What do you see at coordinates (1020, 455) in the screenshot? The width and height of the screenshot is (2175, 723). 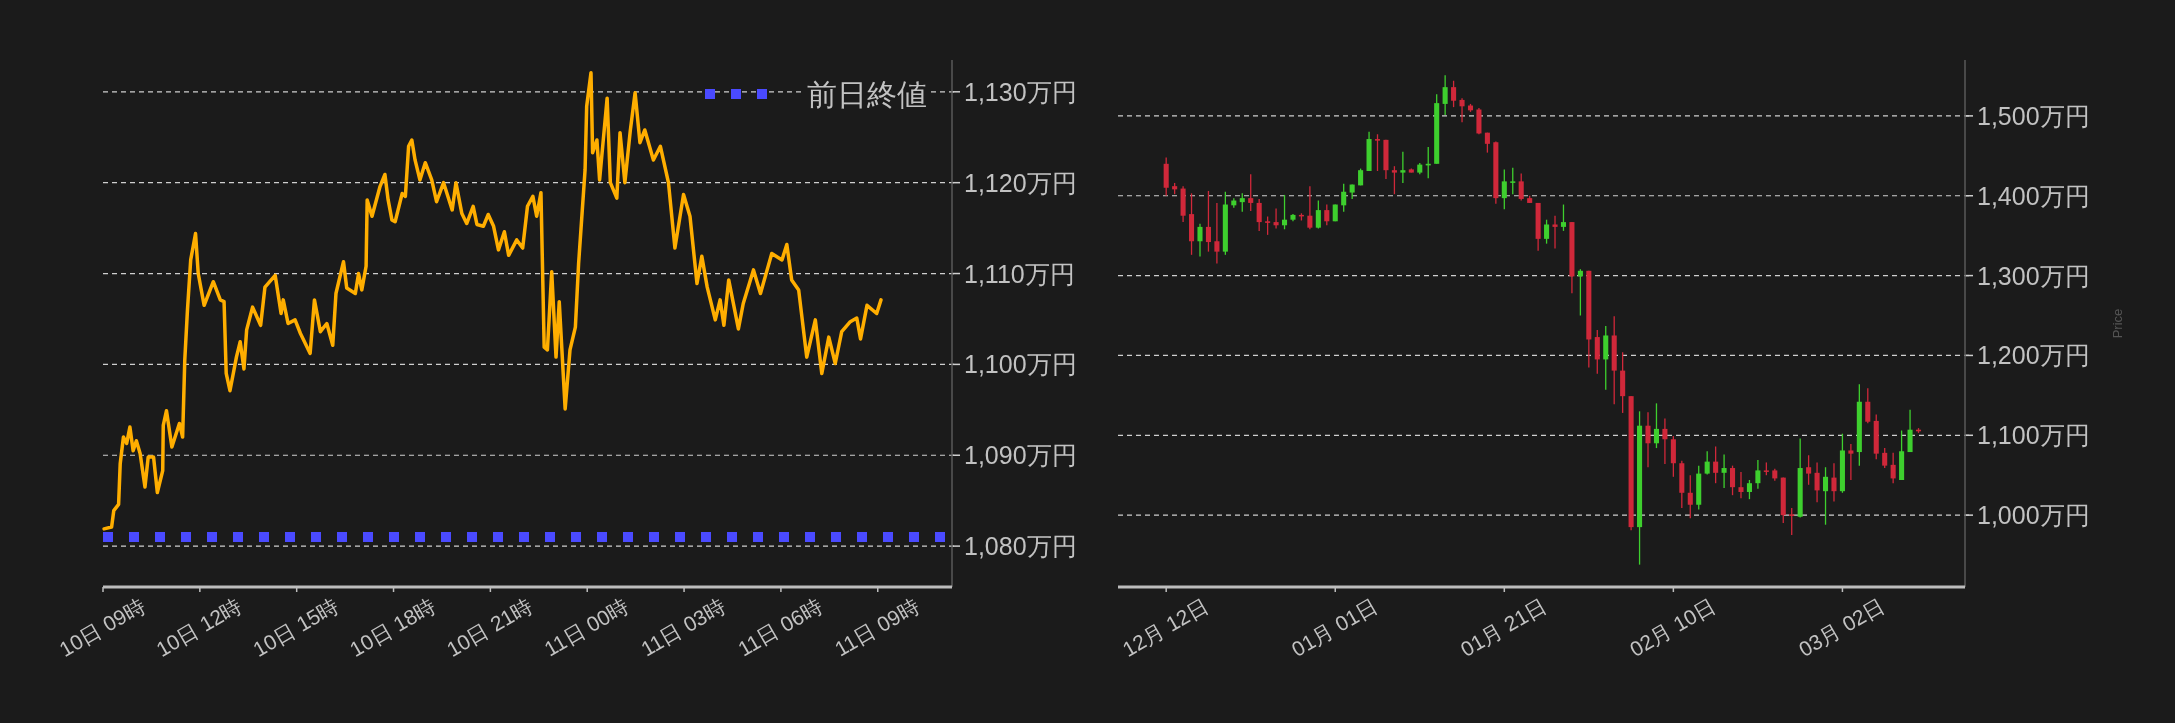 I see `y-tick-label: 1,090万円` at bounding box center [1020, 455].